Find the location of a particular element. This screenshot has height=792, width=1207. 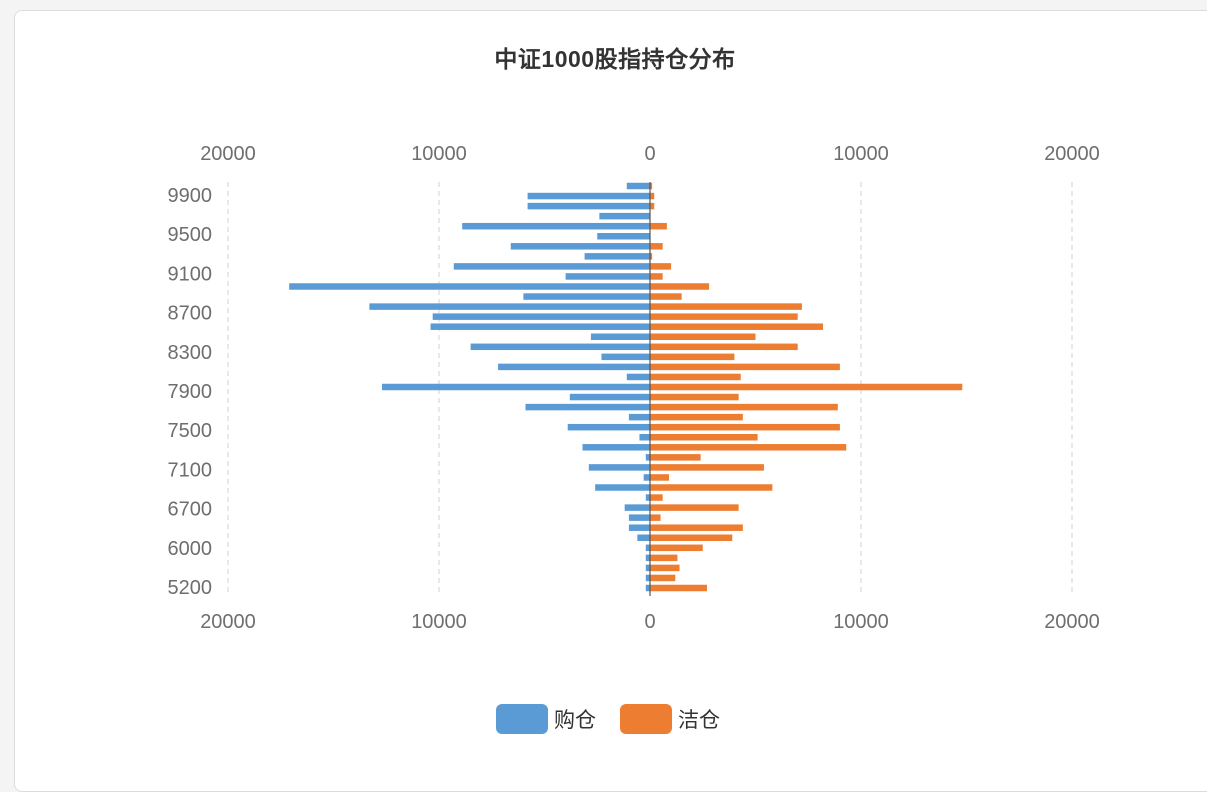

y-tick-label: 6700 is located at coordinates (190, 510).